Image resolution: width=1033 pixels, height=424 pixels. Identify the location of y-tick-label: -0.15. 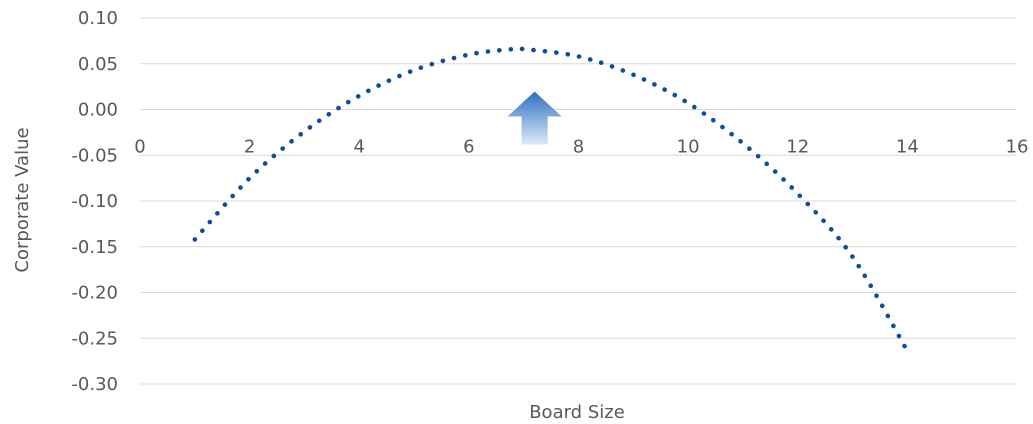
(94, 247).